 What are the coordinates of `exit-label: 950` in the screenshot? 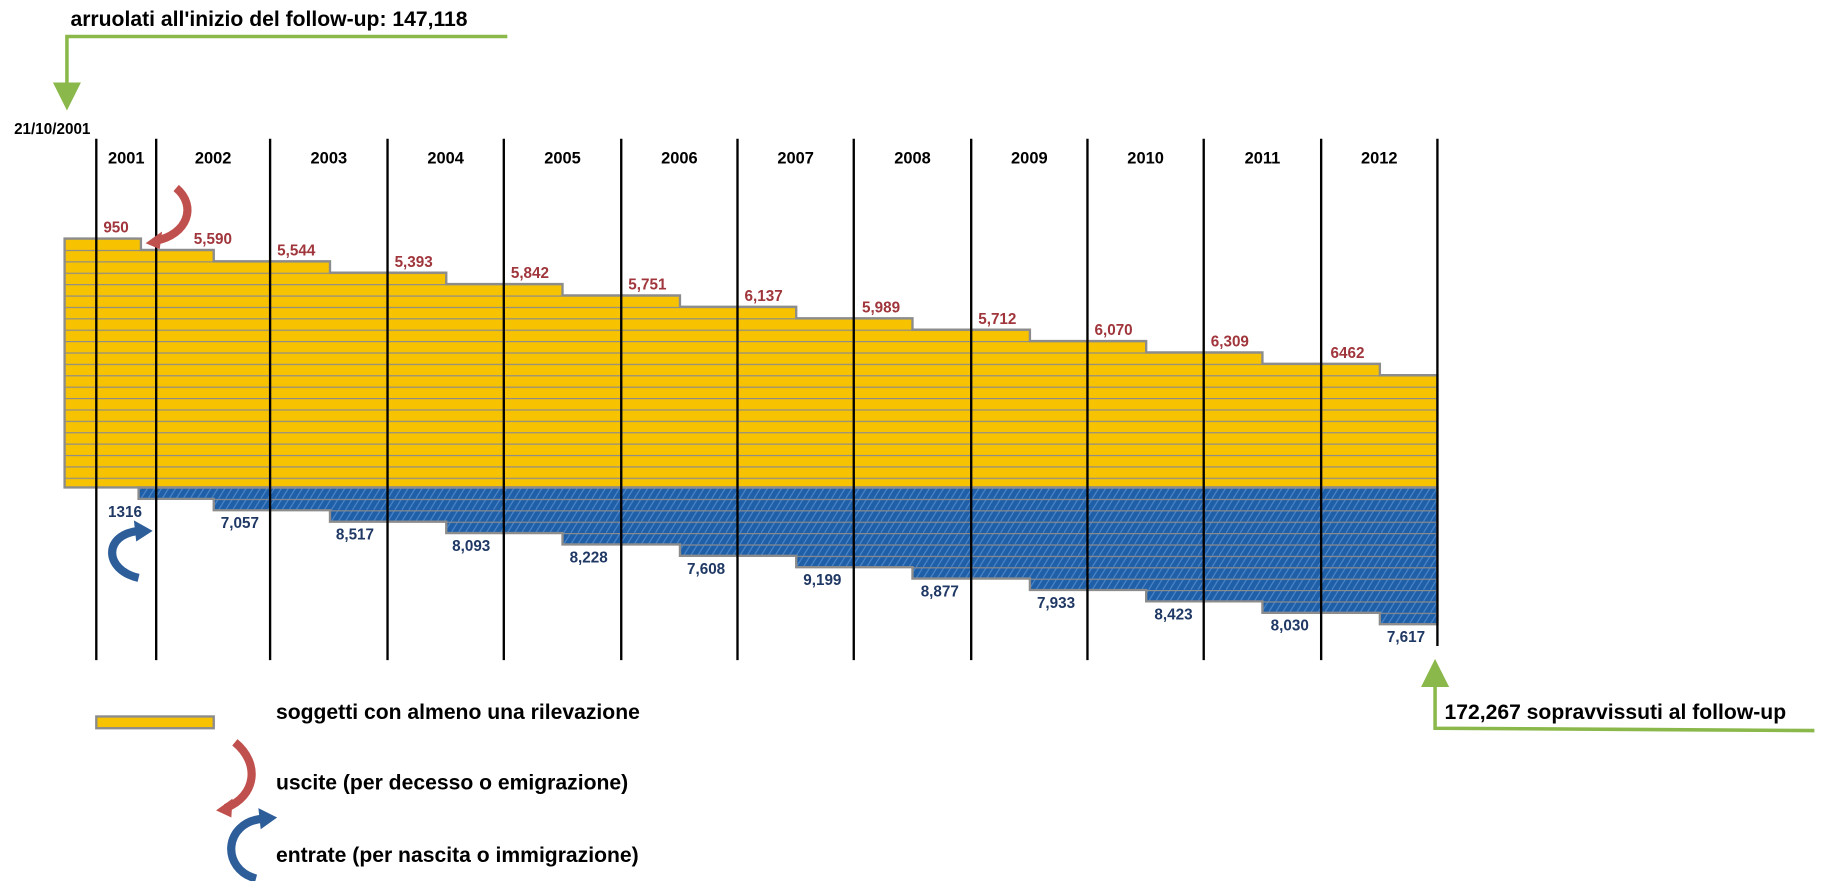 It's located at (115, 228).